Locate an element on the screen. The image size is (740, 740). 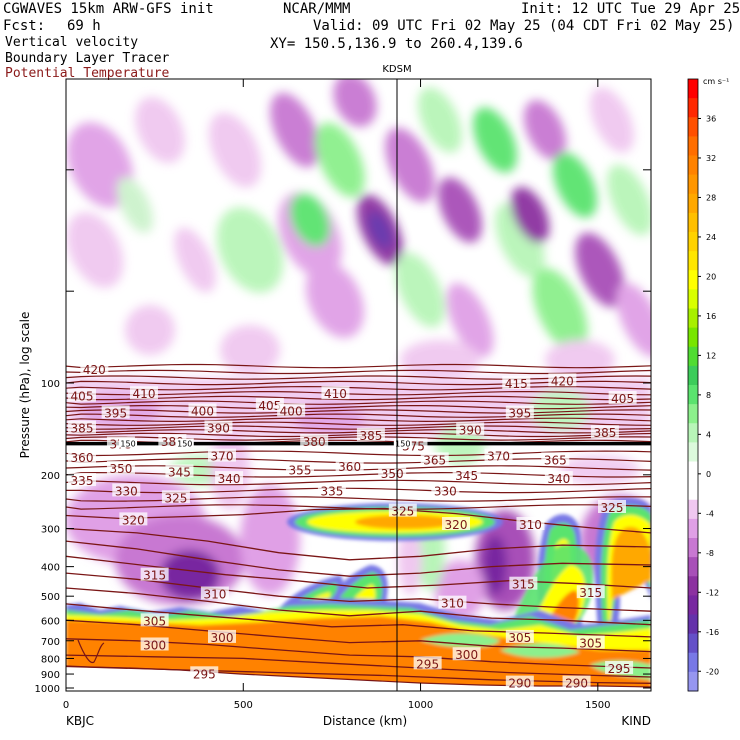
forecast-label: Fcst: is located at coordinates (24, 26).